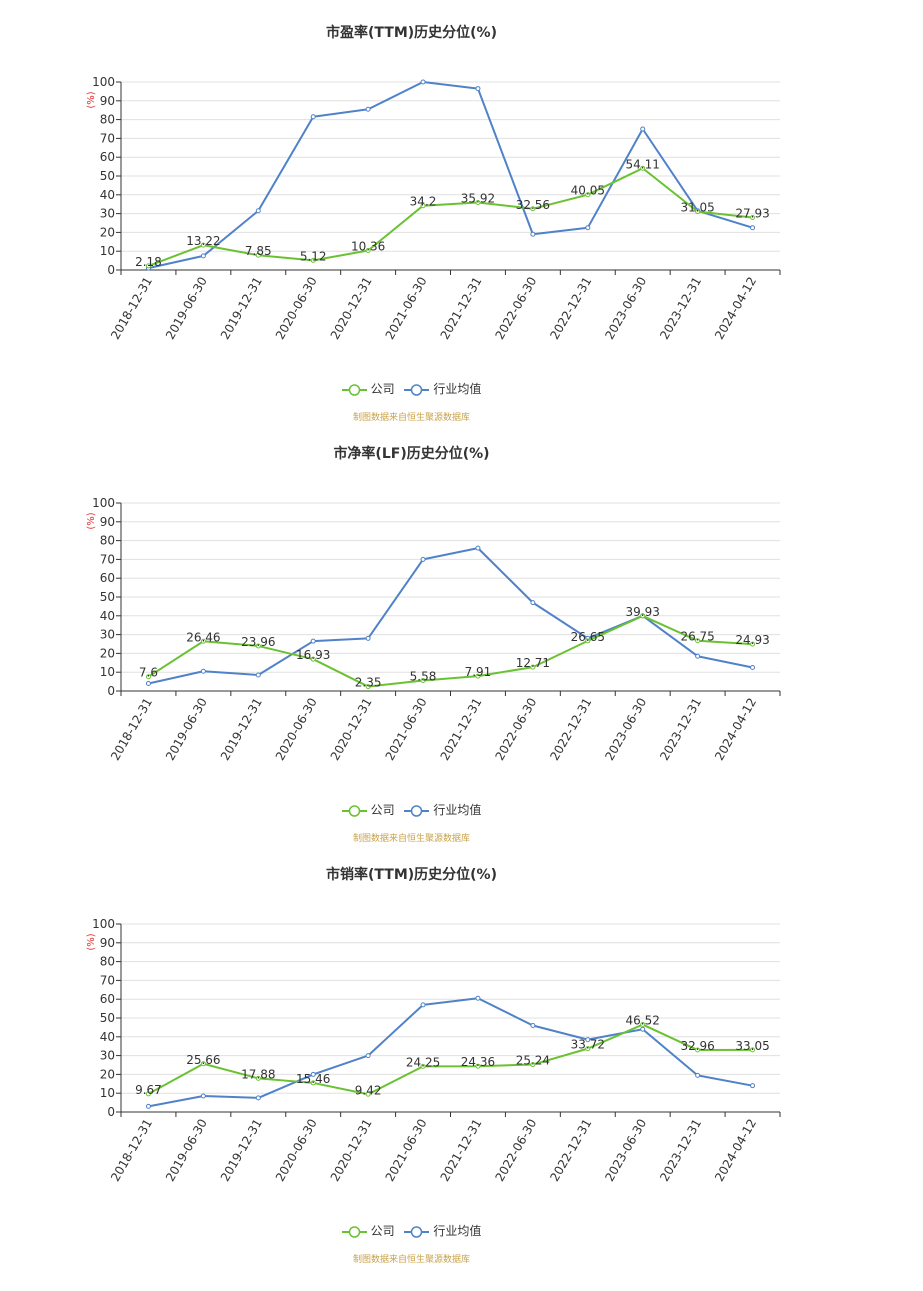 The width and height of the screenshot is (923, 1291). I want to click on x-tick-label: 2021-06-30, so click(406, 1150).